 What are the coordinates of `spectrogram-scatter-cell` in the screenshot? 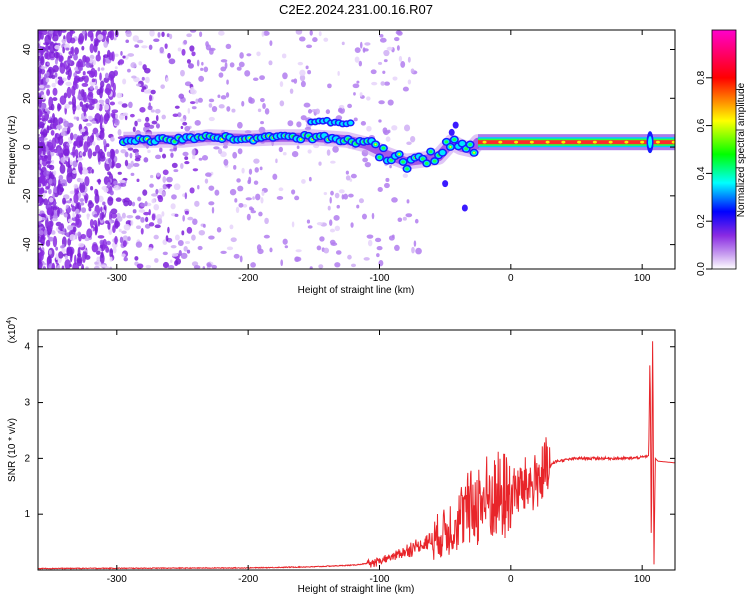 It's located at (455, 125).